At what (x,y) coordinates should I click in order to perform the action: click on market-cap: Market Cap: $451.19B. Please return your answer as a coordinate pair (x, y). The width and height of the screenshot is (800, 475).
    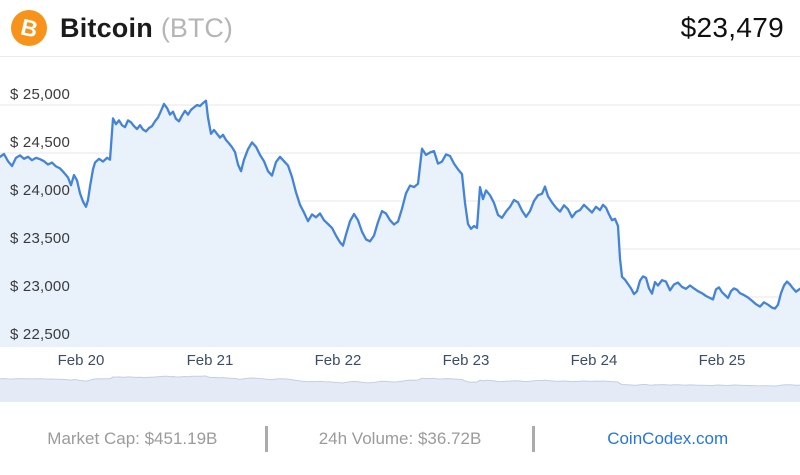
    Looking at the image, I should click on (132, 438).